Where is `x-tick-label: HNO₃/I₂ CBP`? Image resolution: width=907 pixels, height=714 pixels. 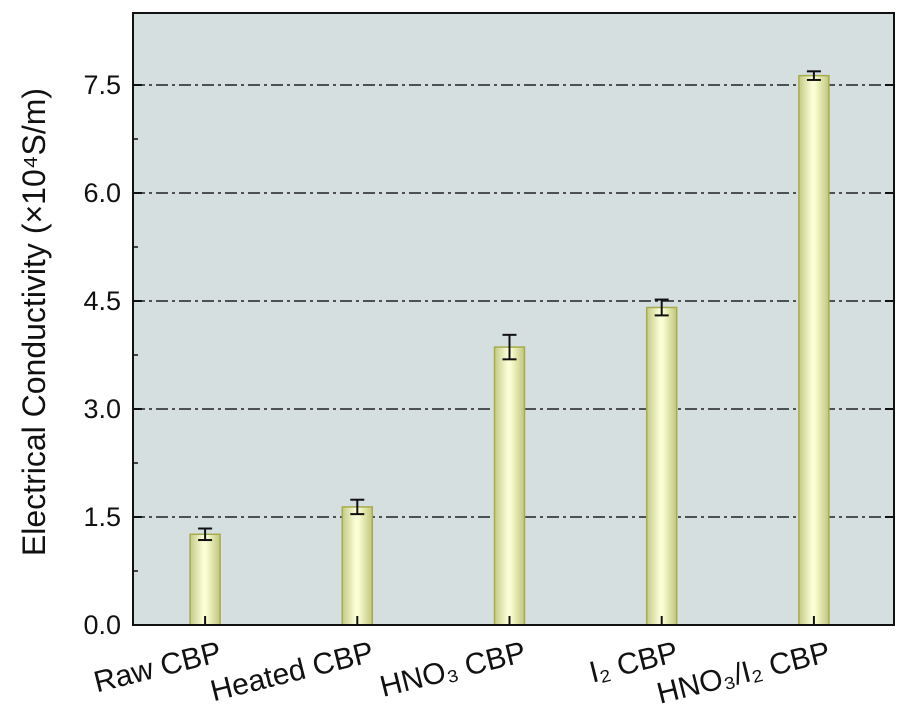
x-tick-label: HNO₃/I₂ CBP is located at coordinates (744, 673).